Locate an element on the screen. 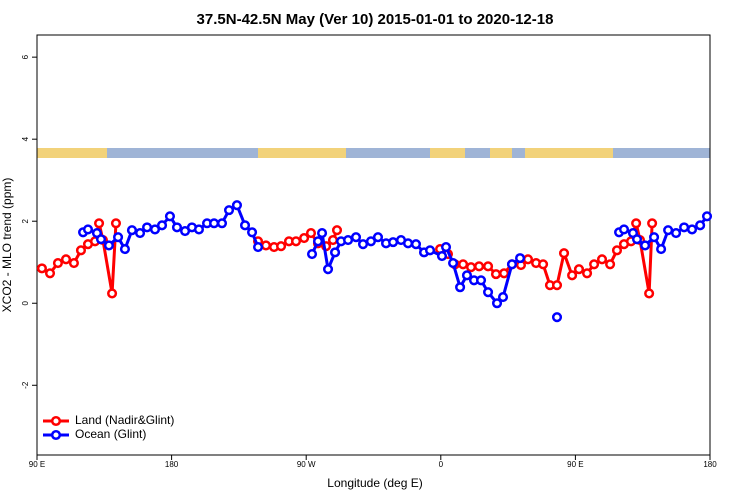  y-axis-label: XCO2 - MLO trend (ppm) is located at coordinates (7, 245).